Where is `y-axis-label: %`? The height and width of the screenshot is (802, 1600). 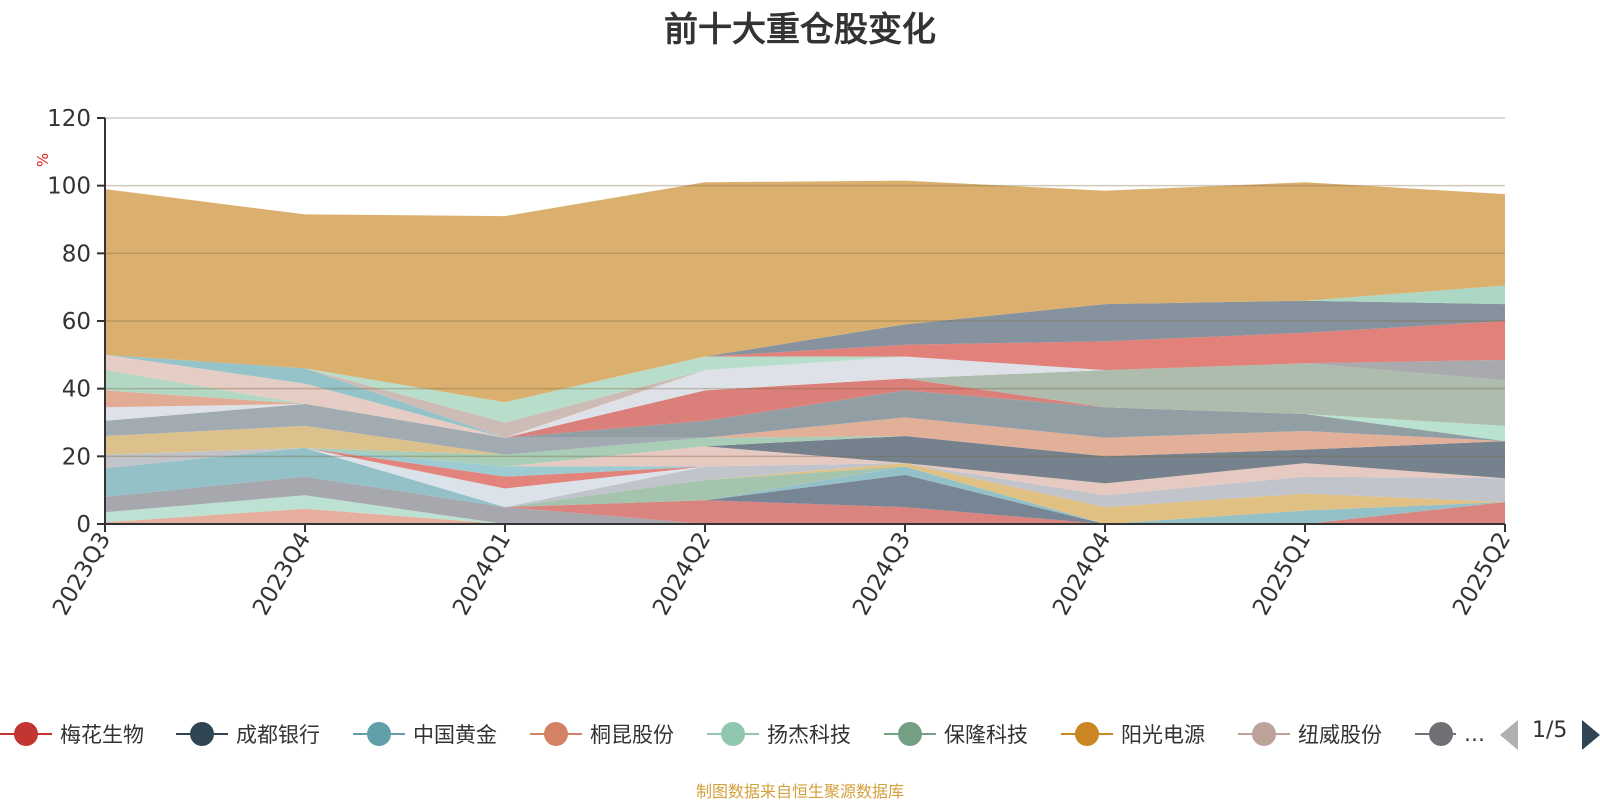
y-axis-label: % is located at coordinates (43, 160).